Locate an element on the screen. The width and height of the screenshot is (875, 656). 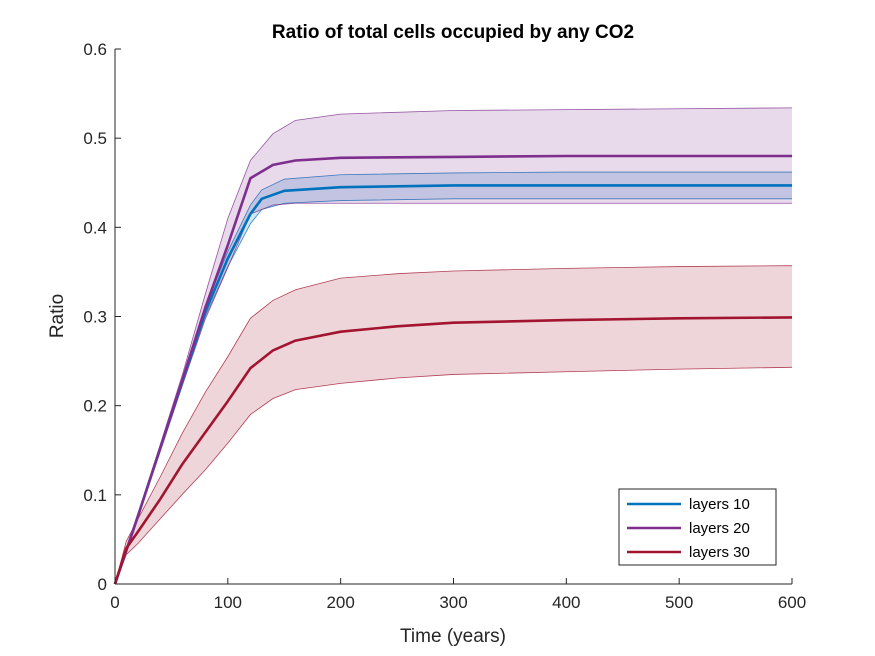
legend: layers 10 layers 20 layers 30 is located at coordinates (697, 527).